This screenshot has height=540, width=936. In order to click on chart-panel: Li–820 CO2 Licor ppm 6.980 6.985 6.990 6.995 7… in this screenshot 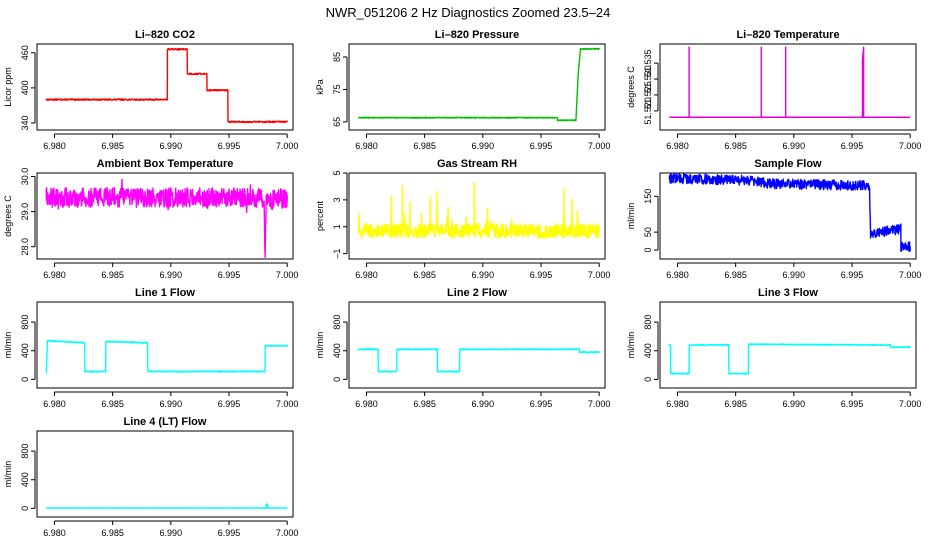, I will do `click(150, 90)`.